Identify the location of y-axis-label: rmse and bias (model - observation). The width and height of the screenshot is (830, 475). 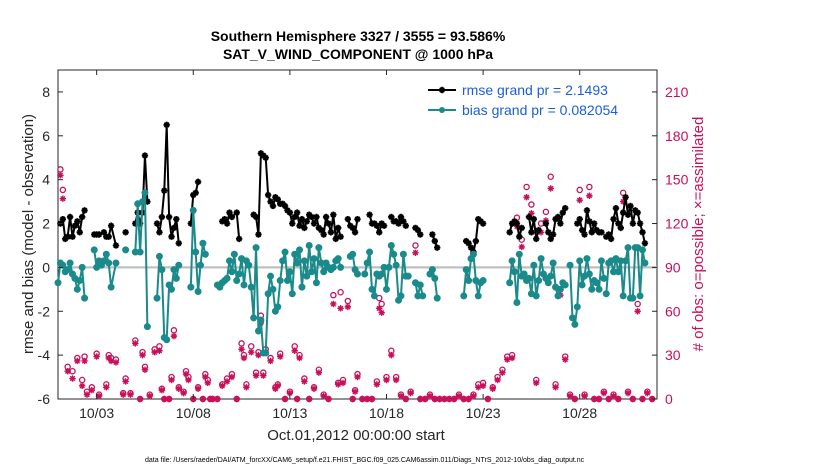
(28, 234).